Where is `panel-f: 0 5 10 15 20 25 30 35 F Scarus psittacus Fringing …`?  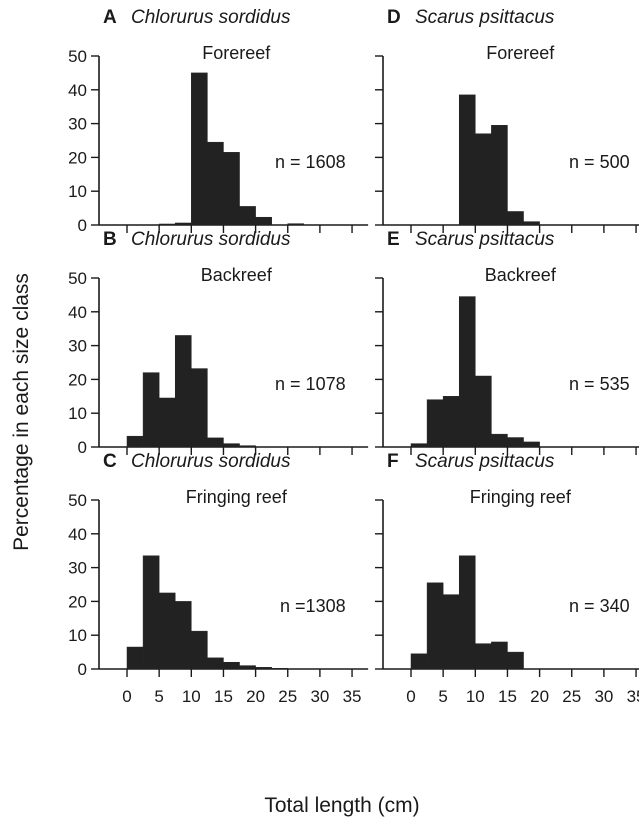 panel-f: 0 5 10 15 20 25 30 35 F Scarus psittacus Fringing … is located at coordinates (507, 578).